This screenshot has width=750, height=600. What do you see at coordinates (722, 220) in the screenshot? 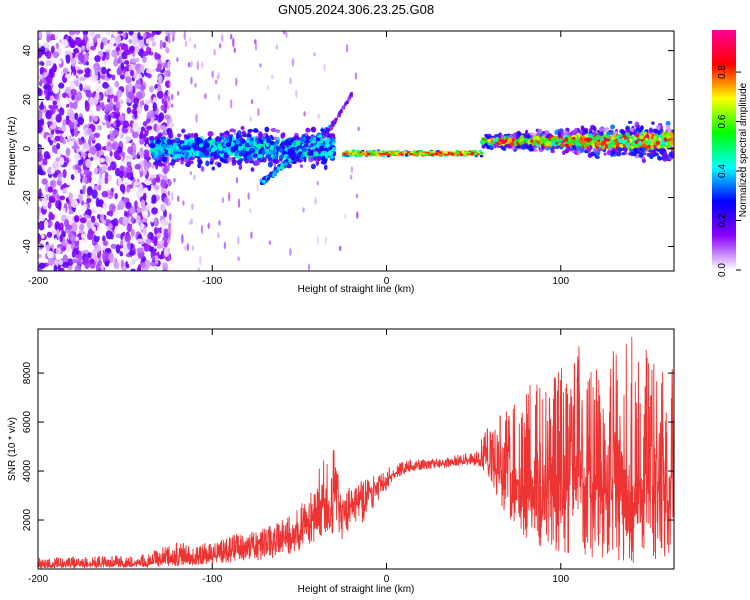
I see `colorbar-tick-label: 0.2` at bounding box center [722, 220].